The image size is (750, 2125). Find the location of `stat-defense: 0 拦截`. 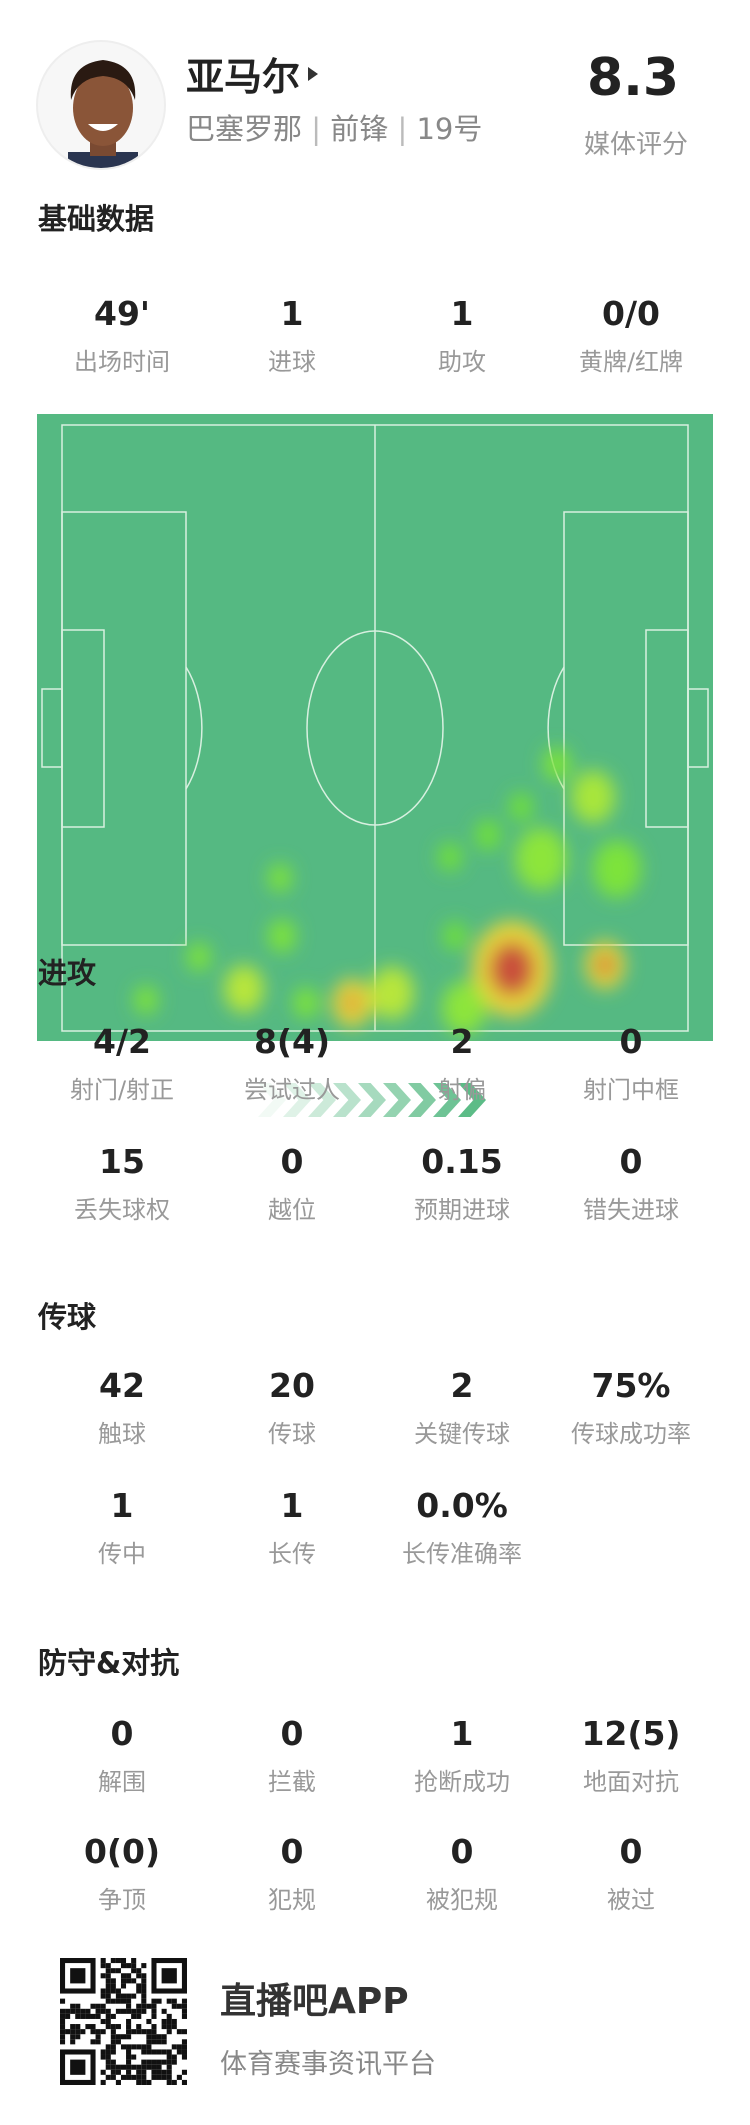

stat-defense: 0 拦截 is located at coordinates (292, 1755).